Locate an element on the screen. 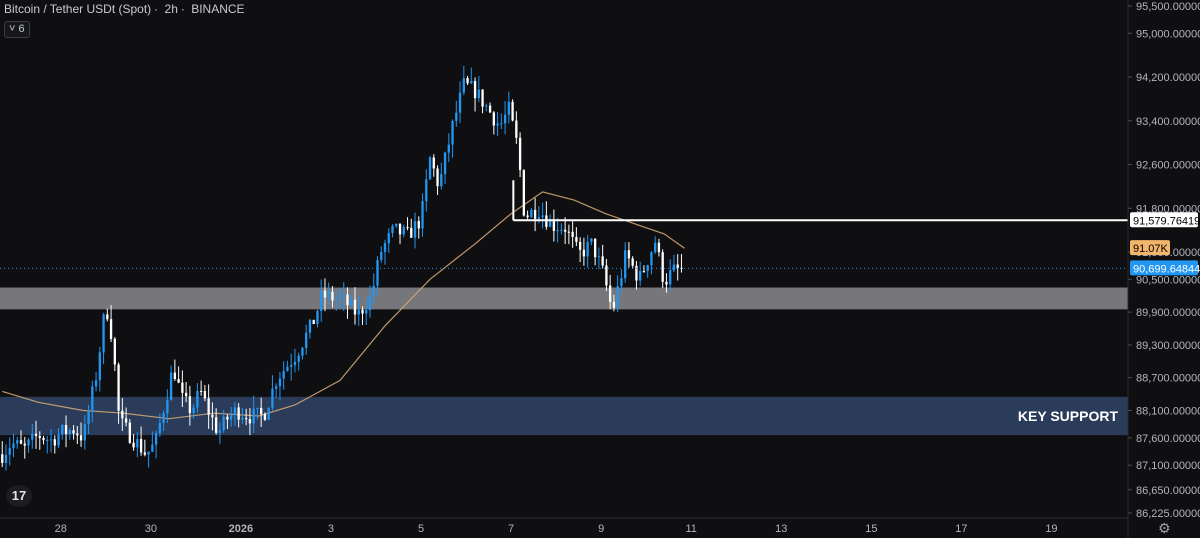 The image size is (1200, 538). tradingview-logo: 17 is located at coordinates (19, 496).